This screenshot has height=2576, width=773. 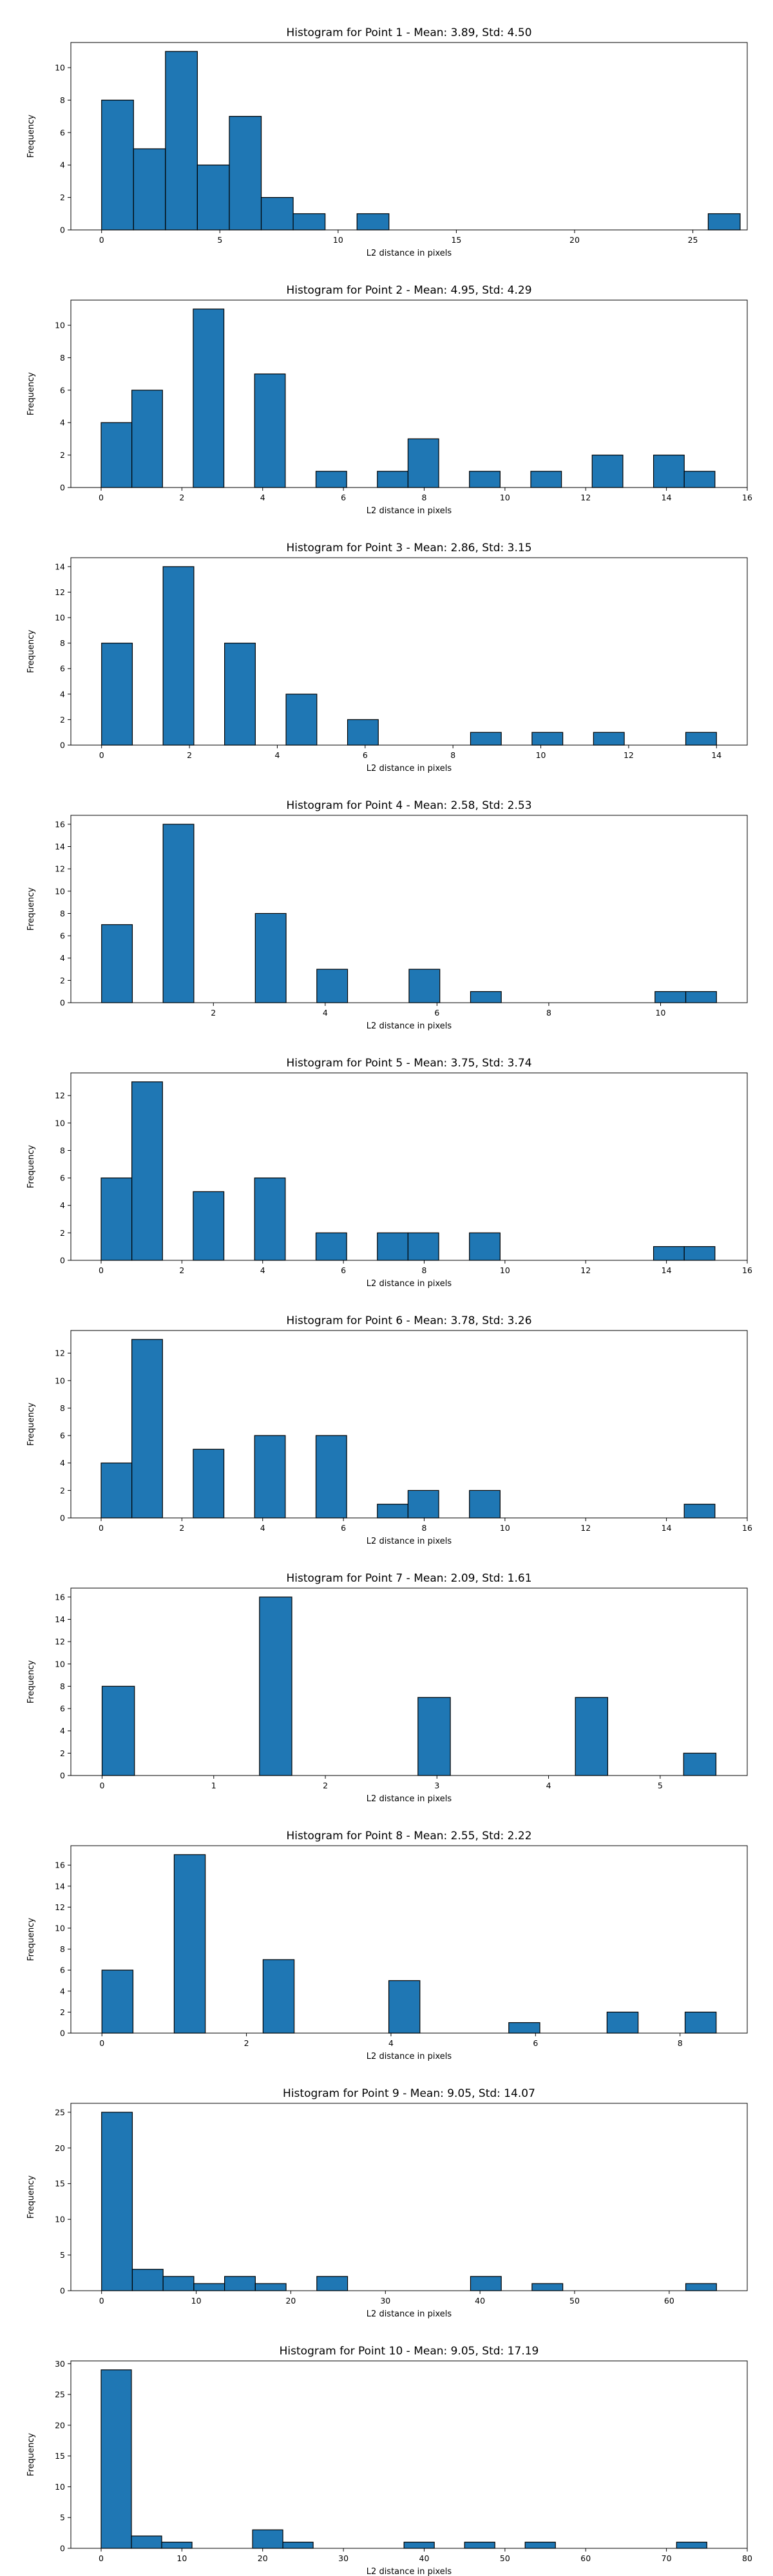 What do you see at coordinates (246, 2043) in the screenshot?
I see `x-tick-label: 2` at bounding box center [246, 2043].